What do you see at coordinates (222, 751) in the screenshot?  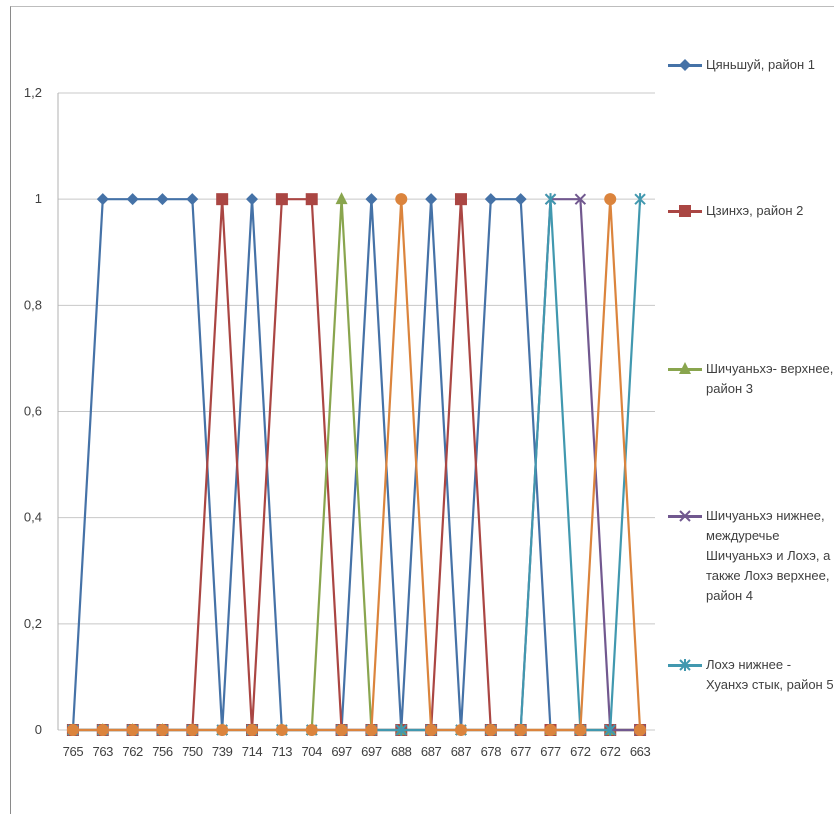 I see `x-tick-label: 739` at bounding box center [222, 751].